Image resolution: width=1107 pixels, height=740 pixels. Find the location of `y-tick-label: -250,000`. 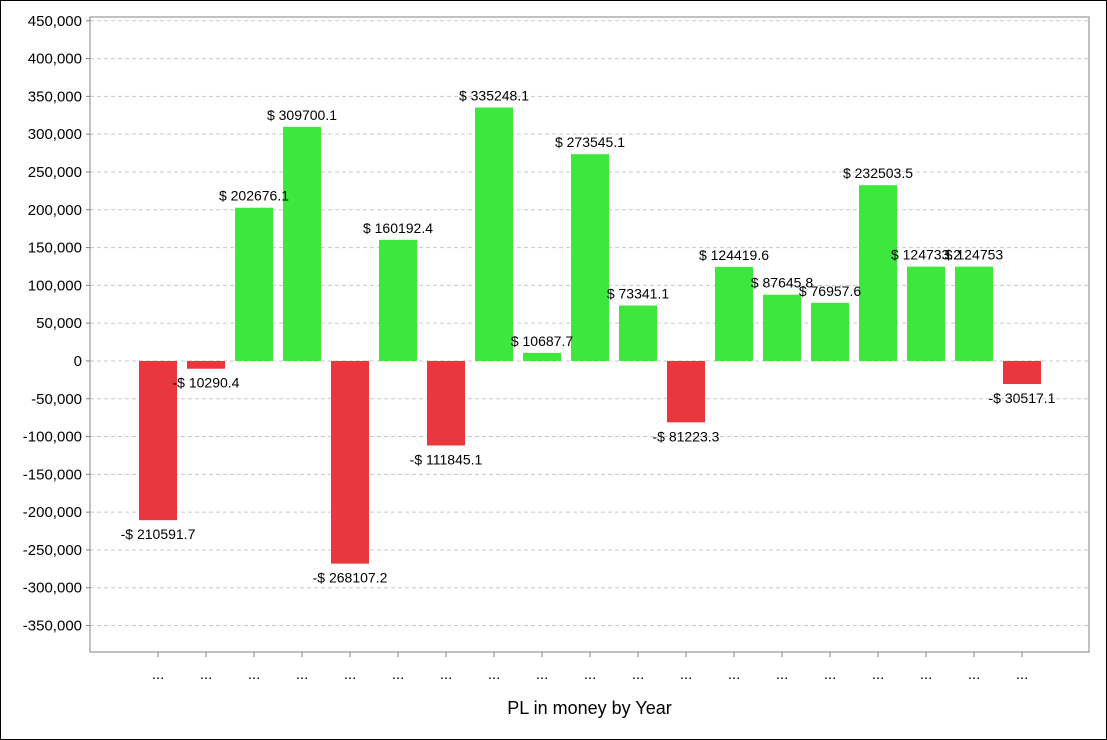

y-tick-label: -250,000 is located at coordinates (52, 550).